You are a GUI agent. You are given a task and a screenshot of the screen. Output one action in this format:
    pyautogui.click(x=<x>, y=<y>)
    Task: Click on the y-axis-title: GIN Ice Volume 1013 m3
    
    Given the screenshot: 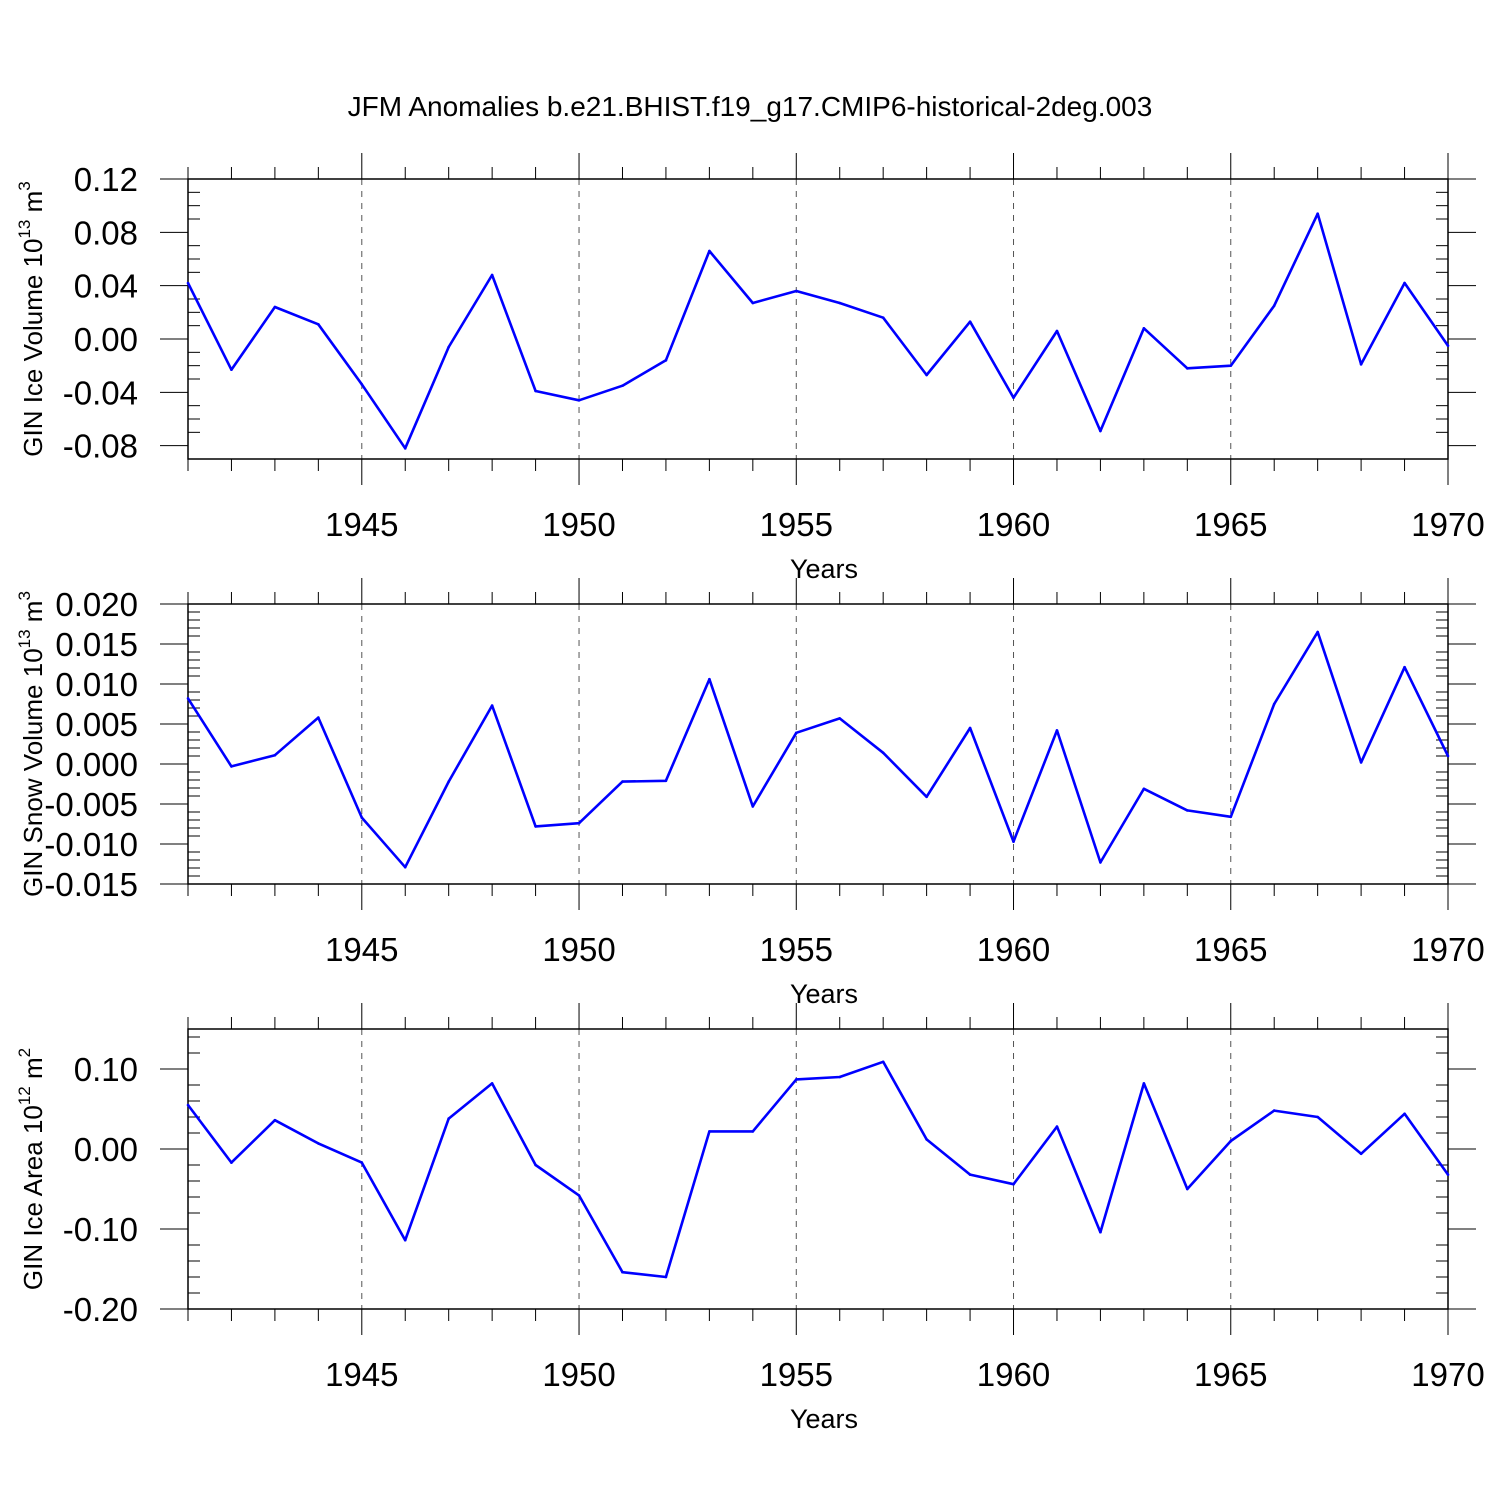 What is the action you would take?
    pyautogui.click(x=31, y=319)
    